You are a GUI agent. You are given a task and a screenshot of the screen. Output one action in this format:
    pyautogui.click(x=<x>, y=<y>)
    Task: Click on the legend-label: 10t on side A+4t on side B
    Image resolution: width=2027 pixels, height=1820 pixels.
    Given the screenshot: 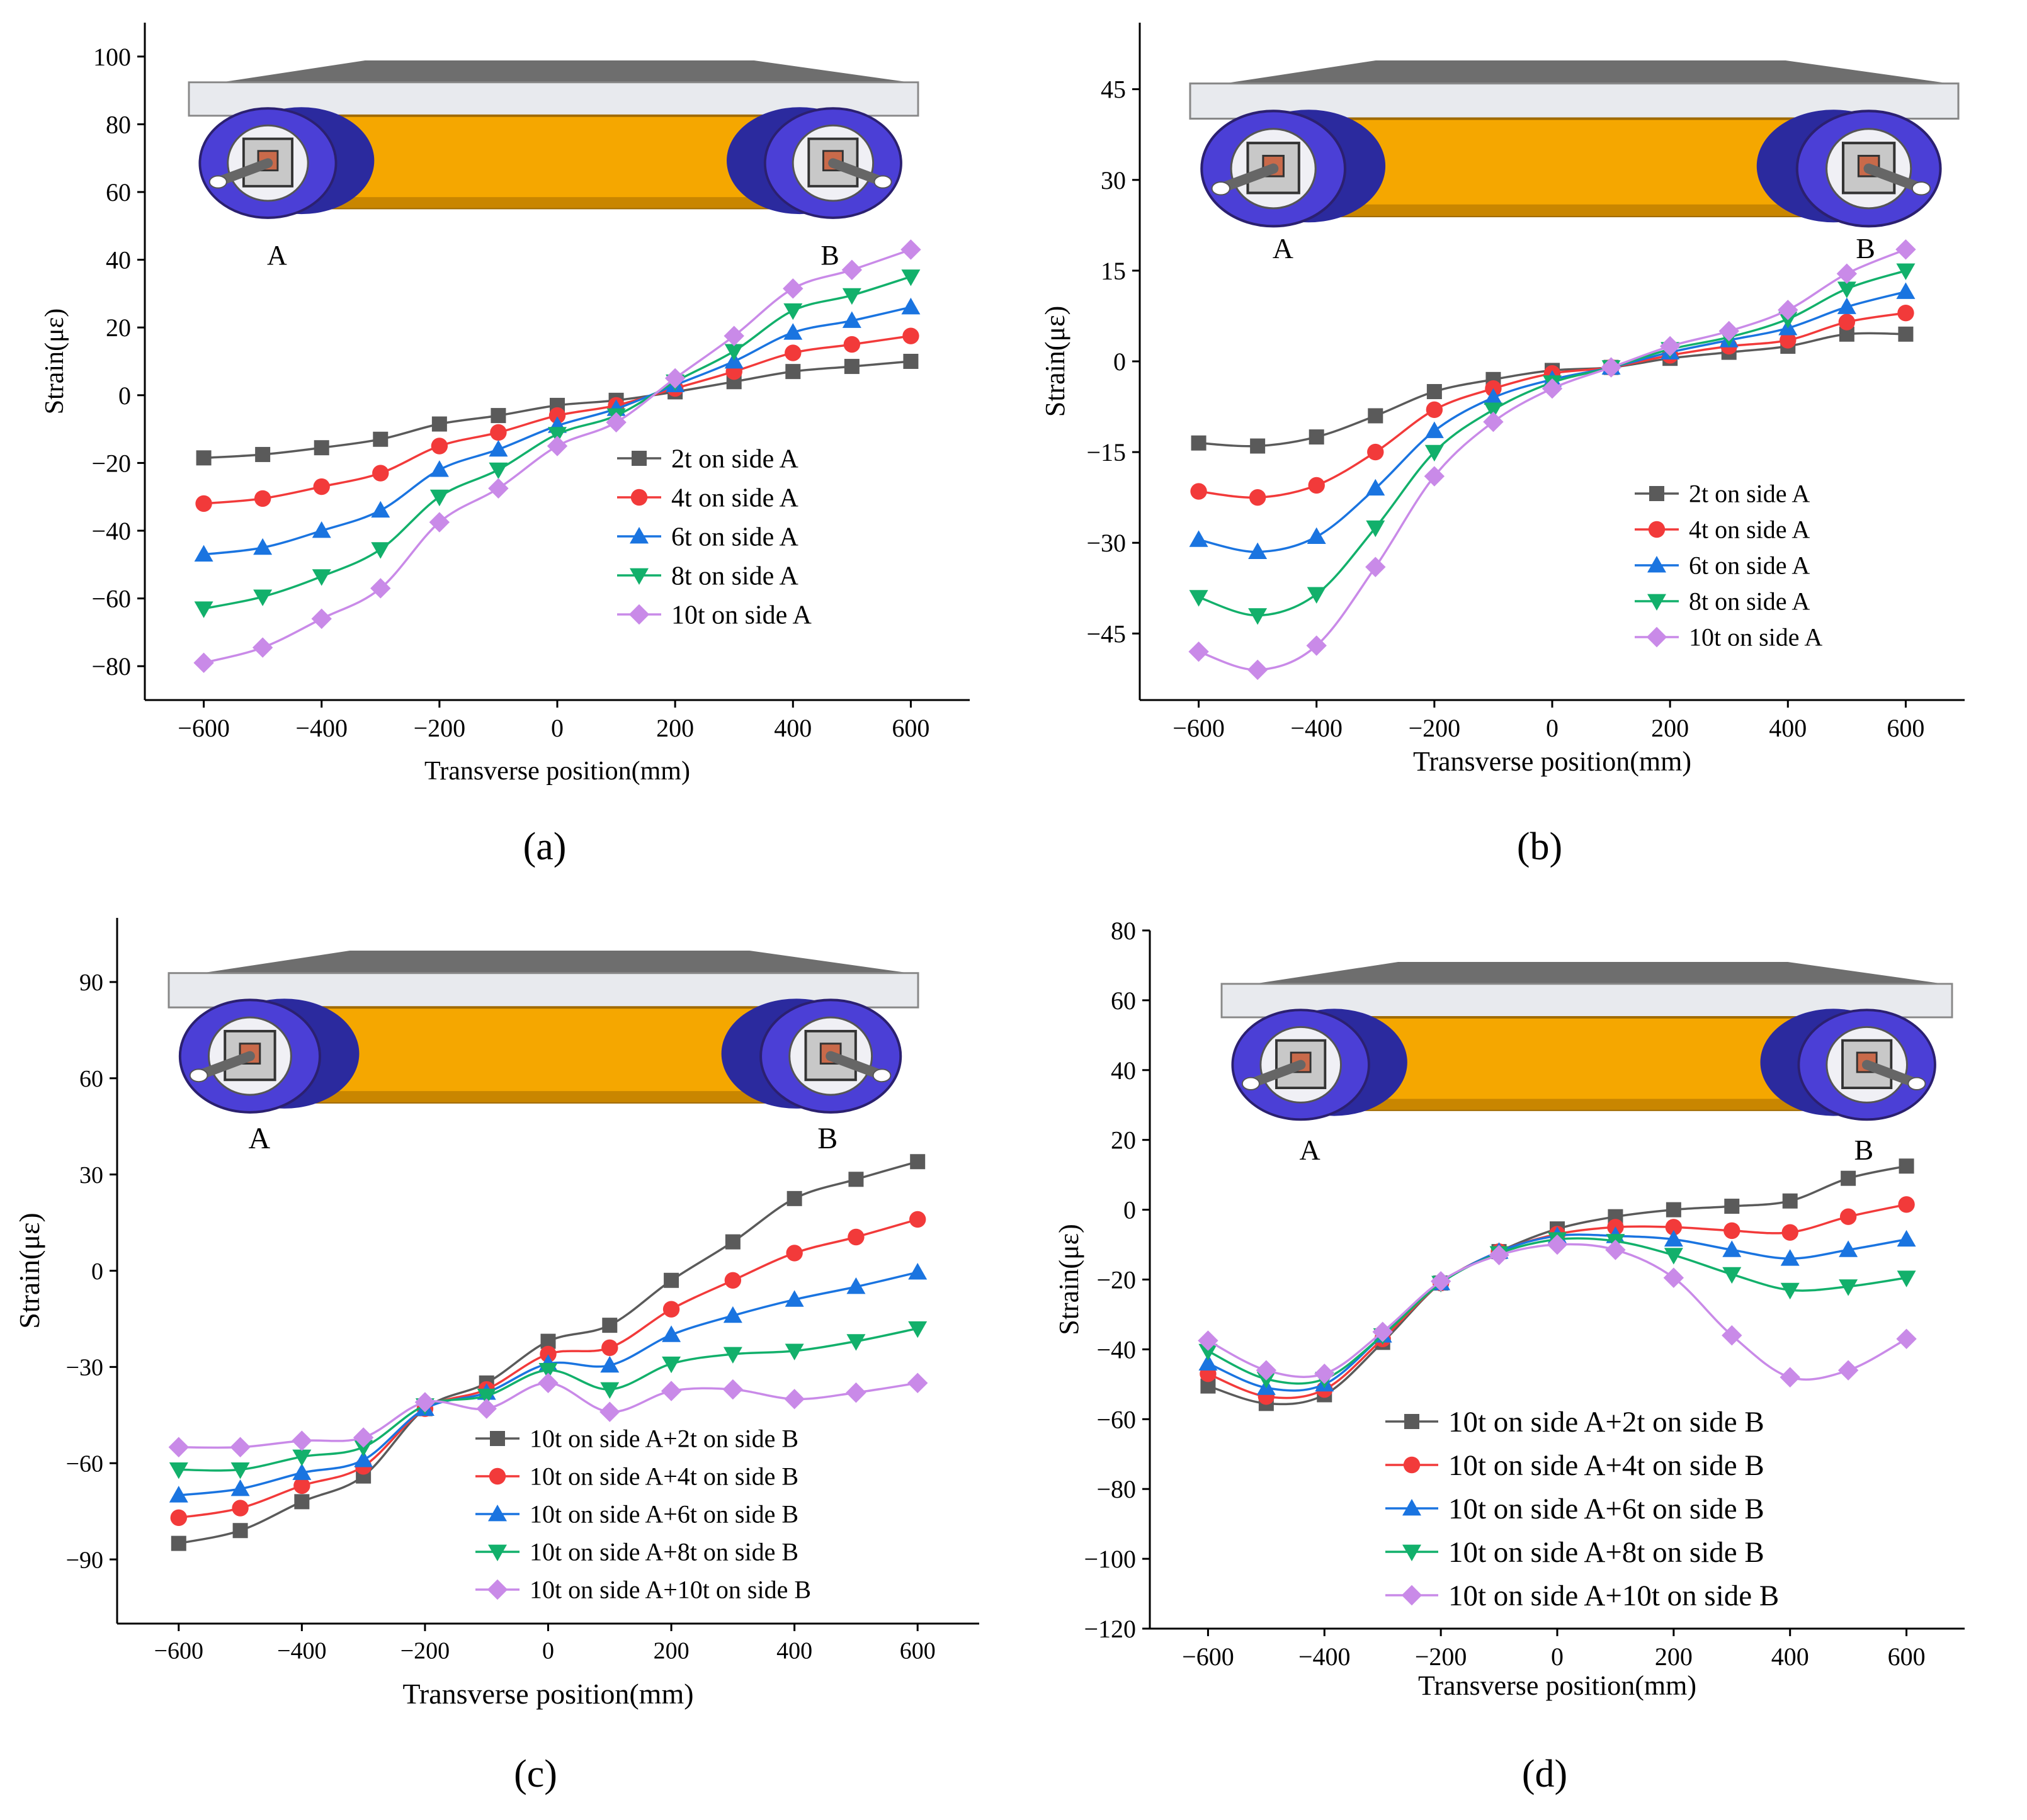 What is the action you would take?
    pyautogui.click(x=664, y=1476)
    